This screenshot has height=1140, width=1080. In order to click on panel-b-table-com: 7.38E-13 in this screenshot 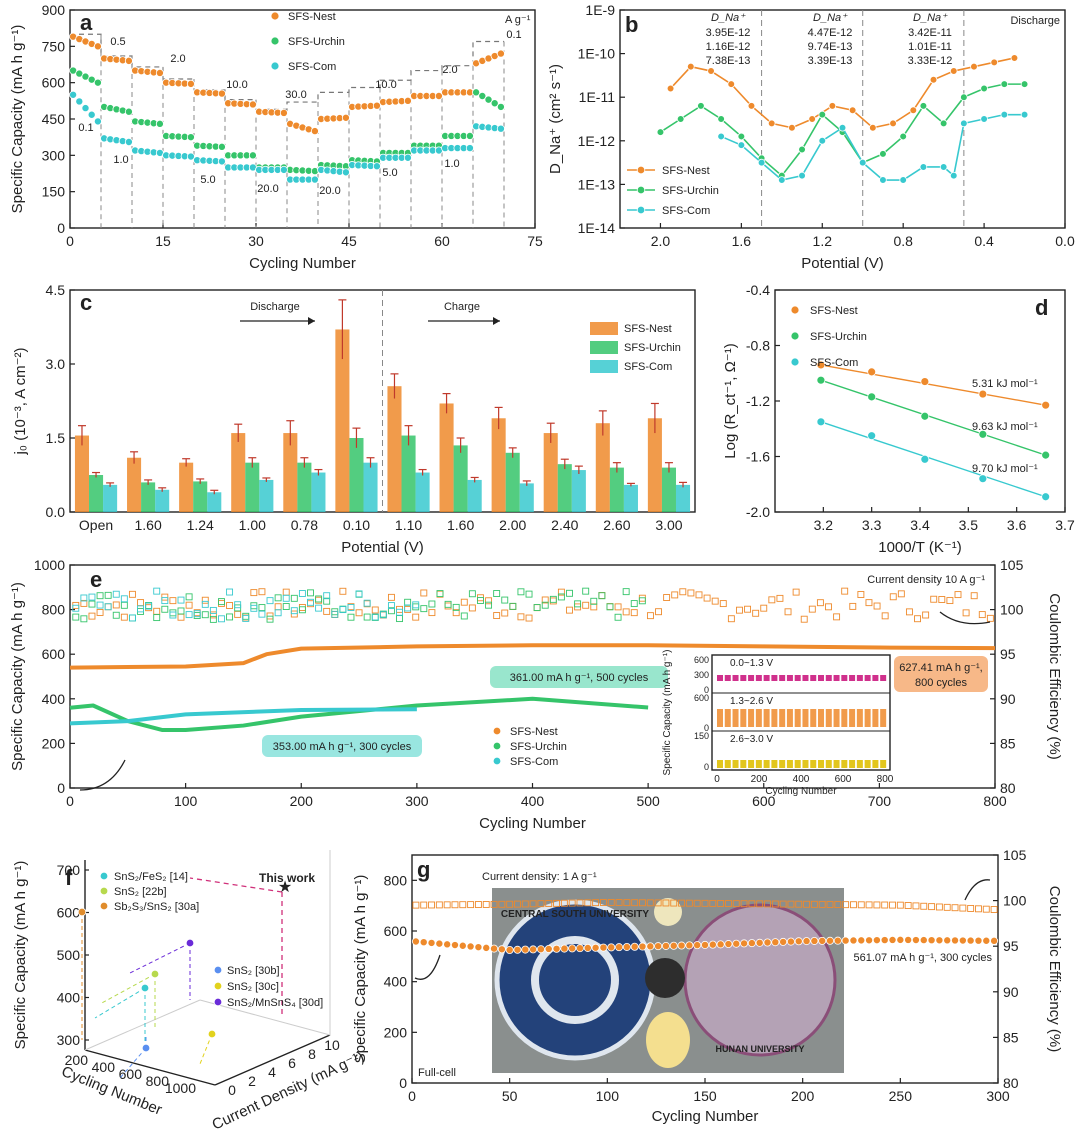, I will do `click(728, 61)`.